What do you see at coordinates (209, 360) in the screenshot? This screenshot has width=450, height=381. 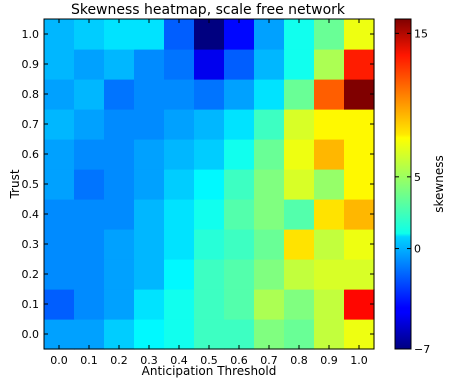 I see `x-tick-label: 0.5` at bounding box center [209, 360].